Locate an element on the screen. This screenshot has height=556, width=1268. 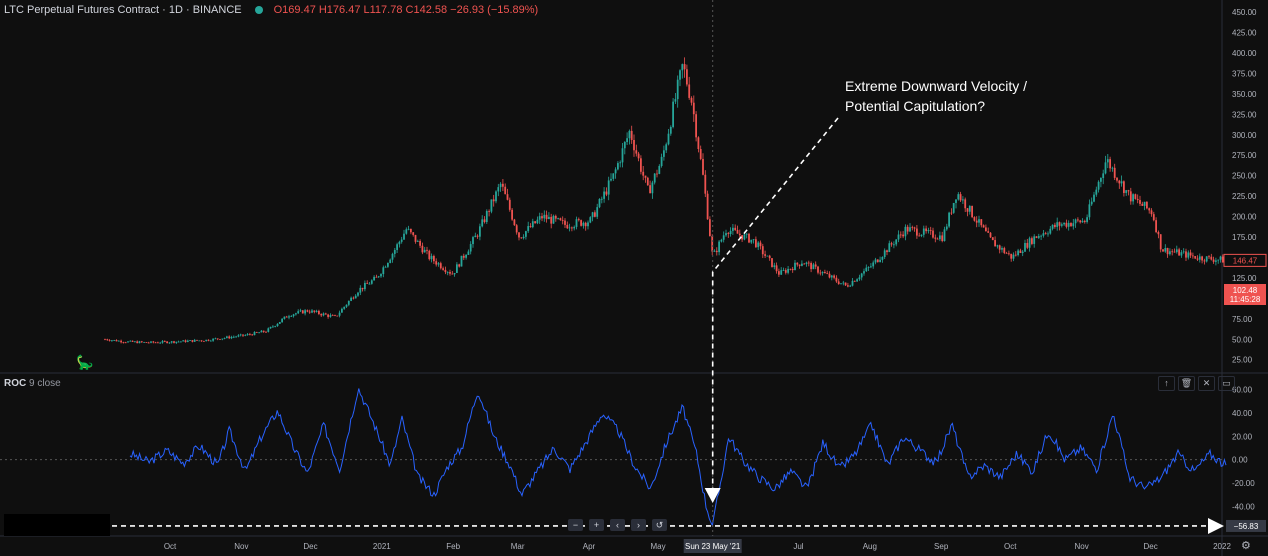
maximize-icon: ▭ is located at coordinates (1226, 383).